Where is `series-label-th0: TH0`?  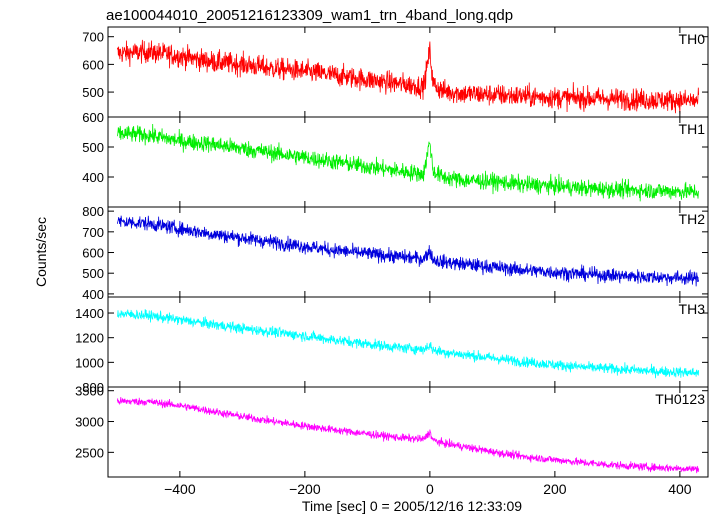
series-label-th0: TH0 is located at coordinates (692, 39).